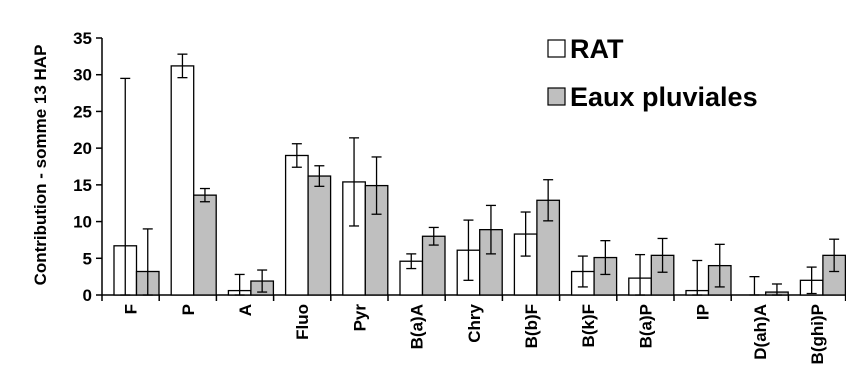  I want to click on x-tick-label: F, so click(131, 309).